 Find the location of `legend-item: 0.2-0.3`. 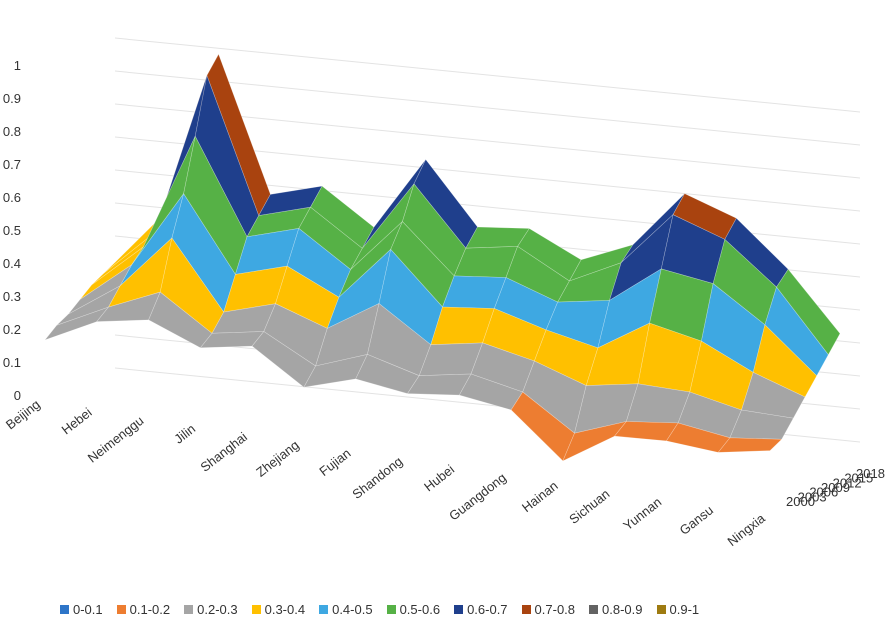

legend-item: 0.2-0.3 is located at coordinates (211, 609).